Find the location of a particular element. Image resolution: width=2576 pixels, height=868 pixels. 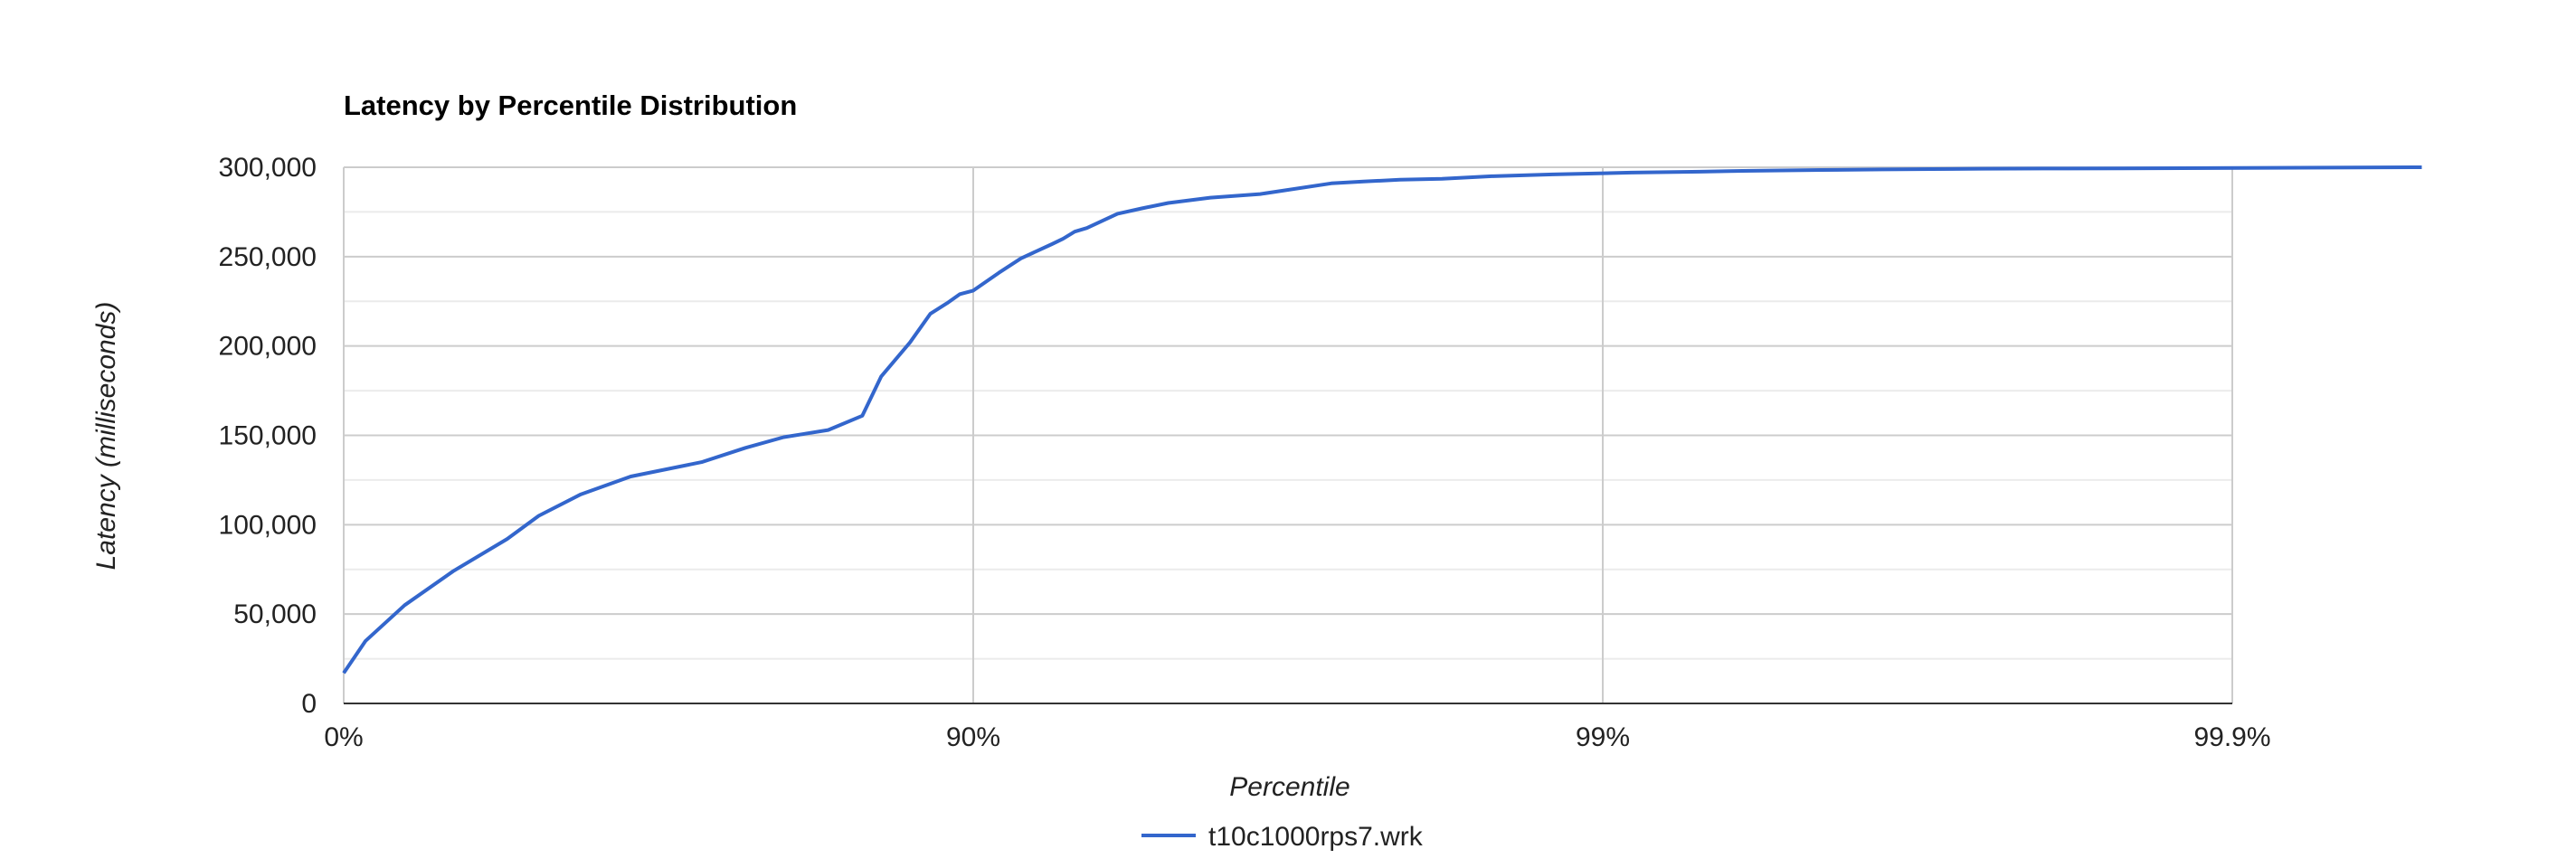

chart-title: Latency by Percentile Distribution is located at coordinates (570, 106).